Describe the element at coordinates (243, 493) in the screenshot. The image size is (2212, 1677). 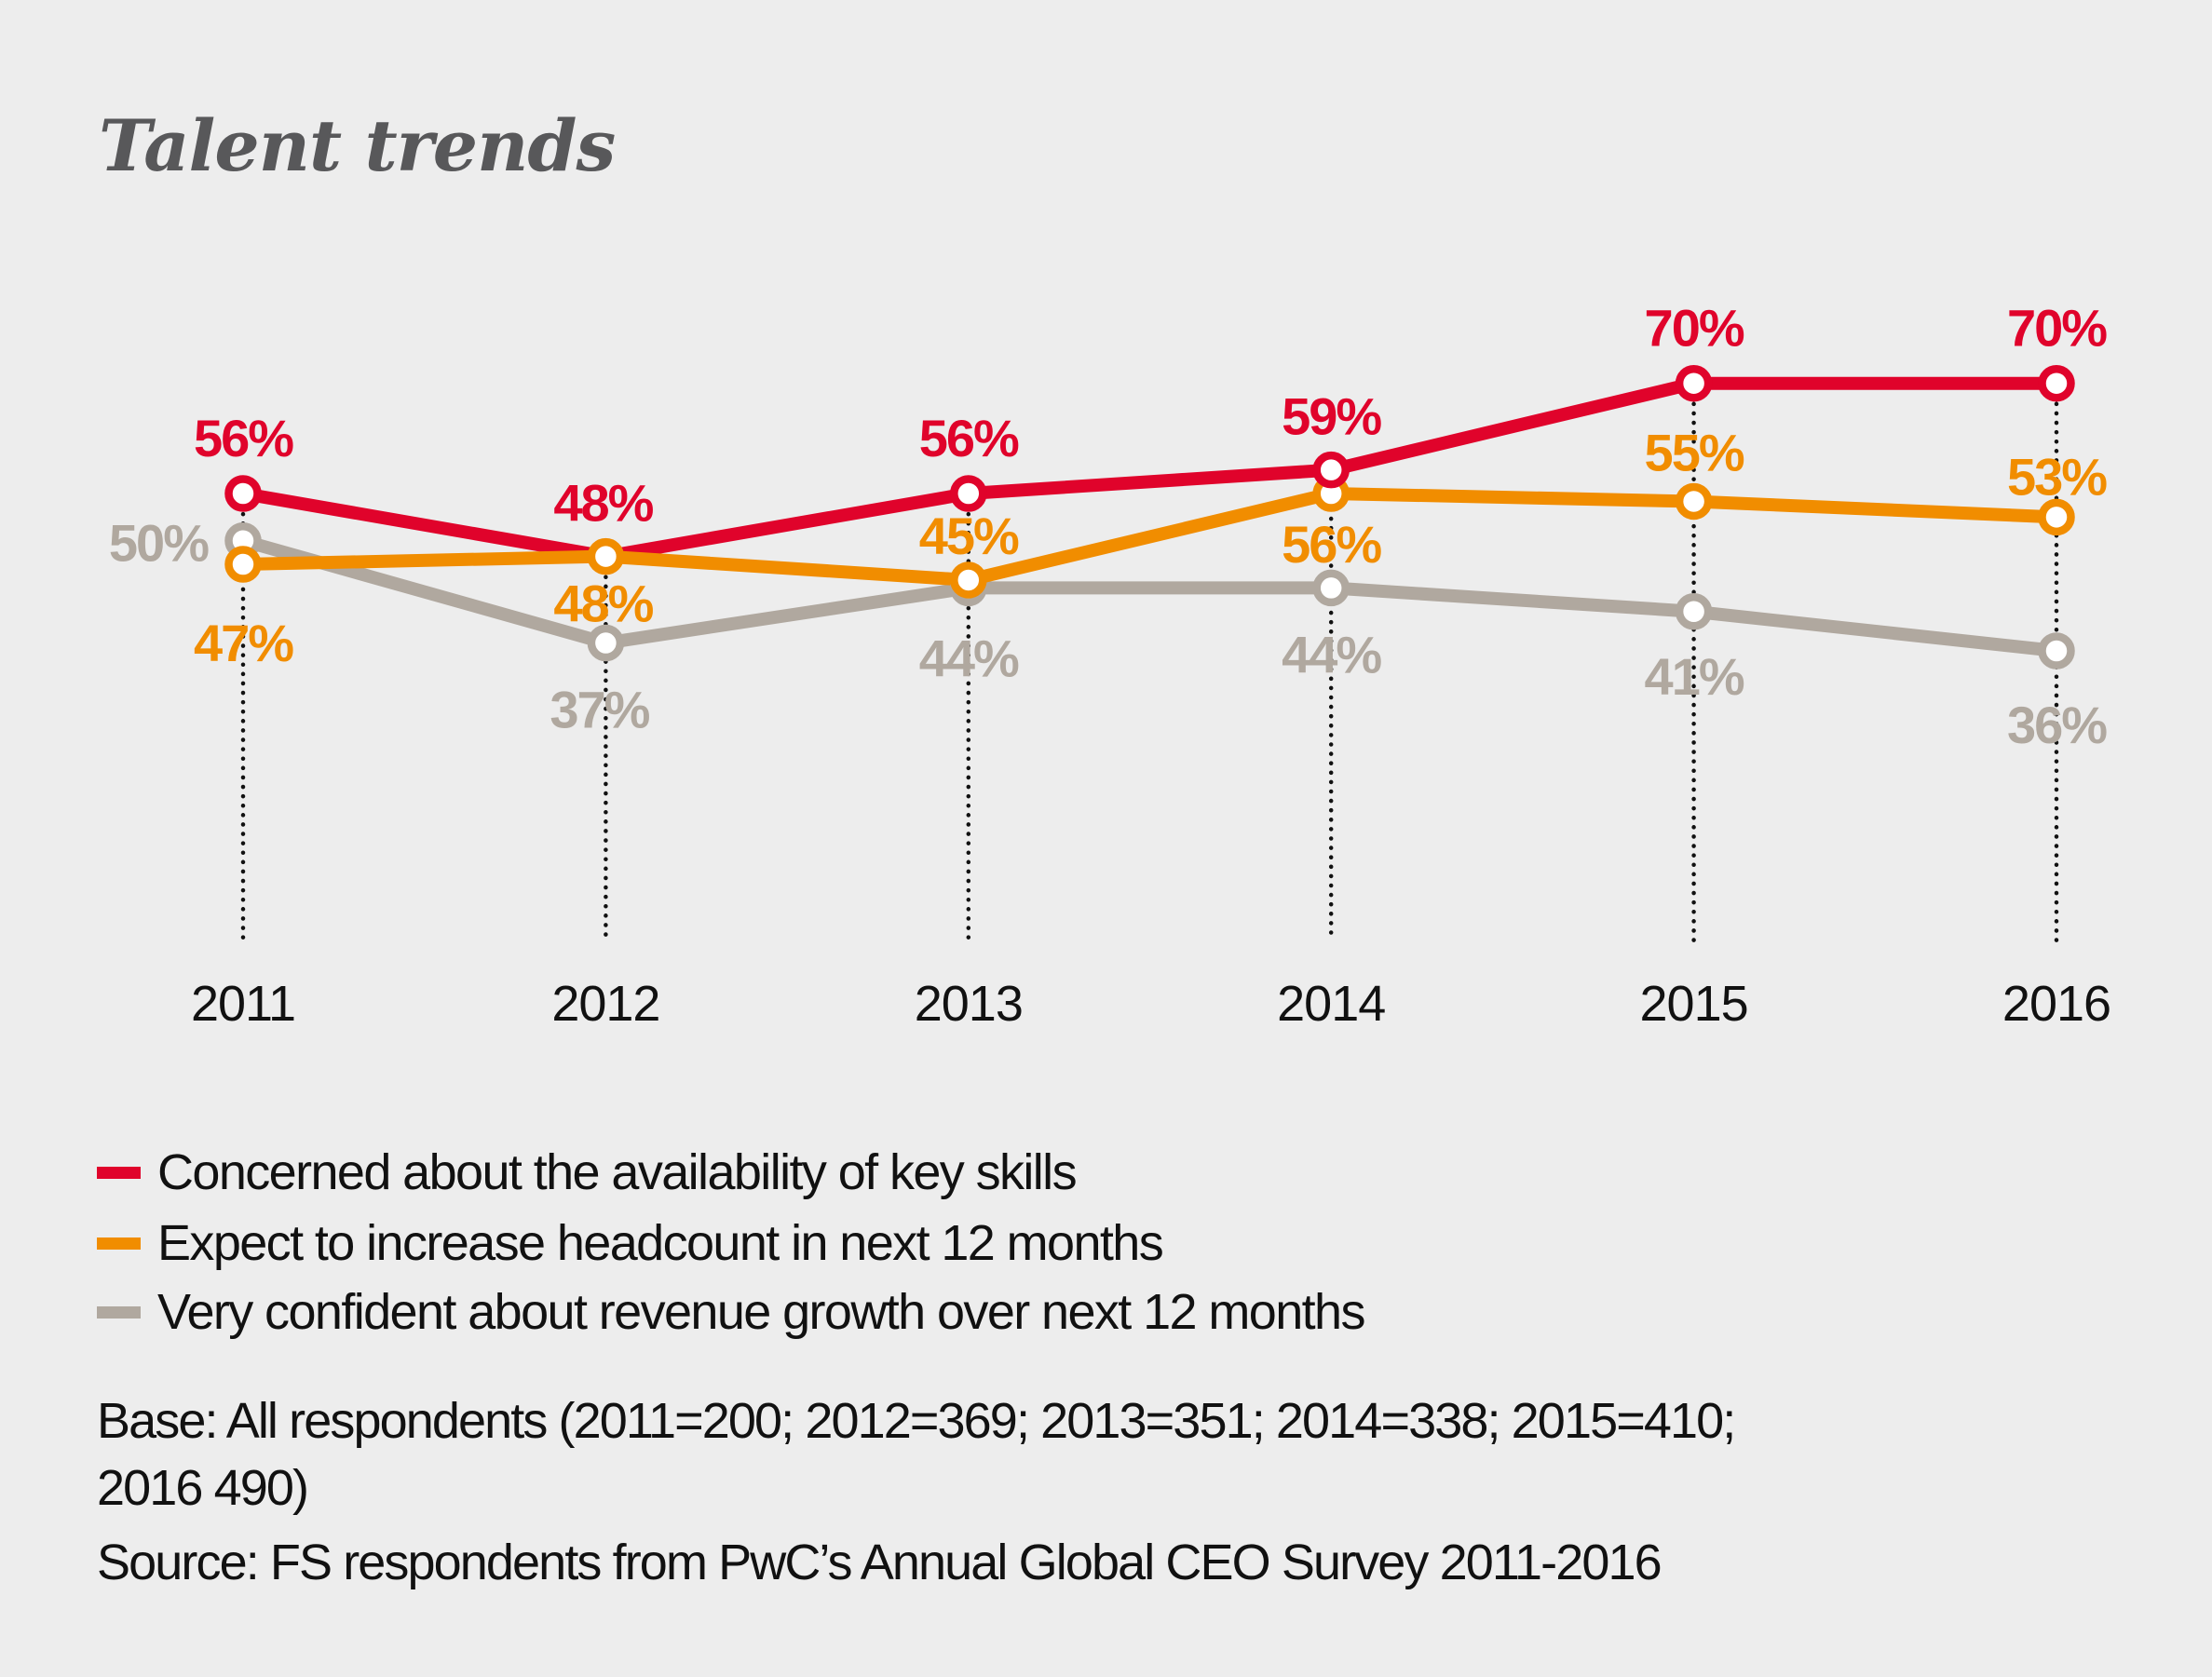
I see `data-point-key-skills-2011` at that location.